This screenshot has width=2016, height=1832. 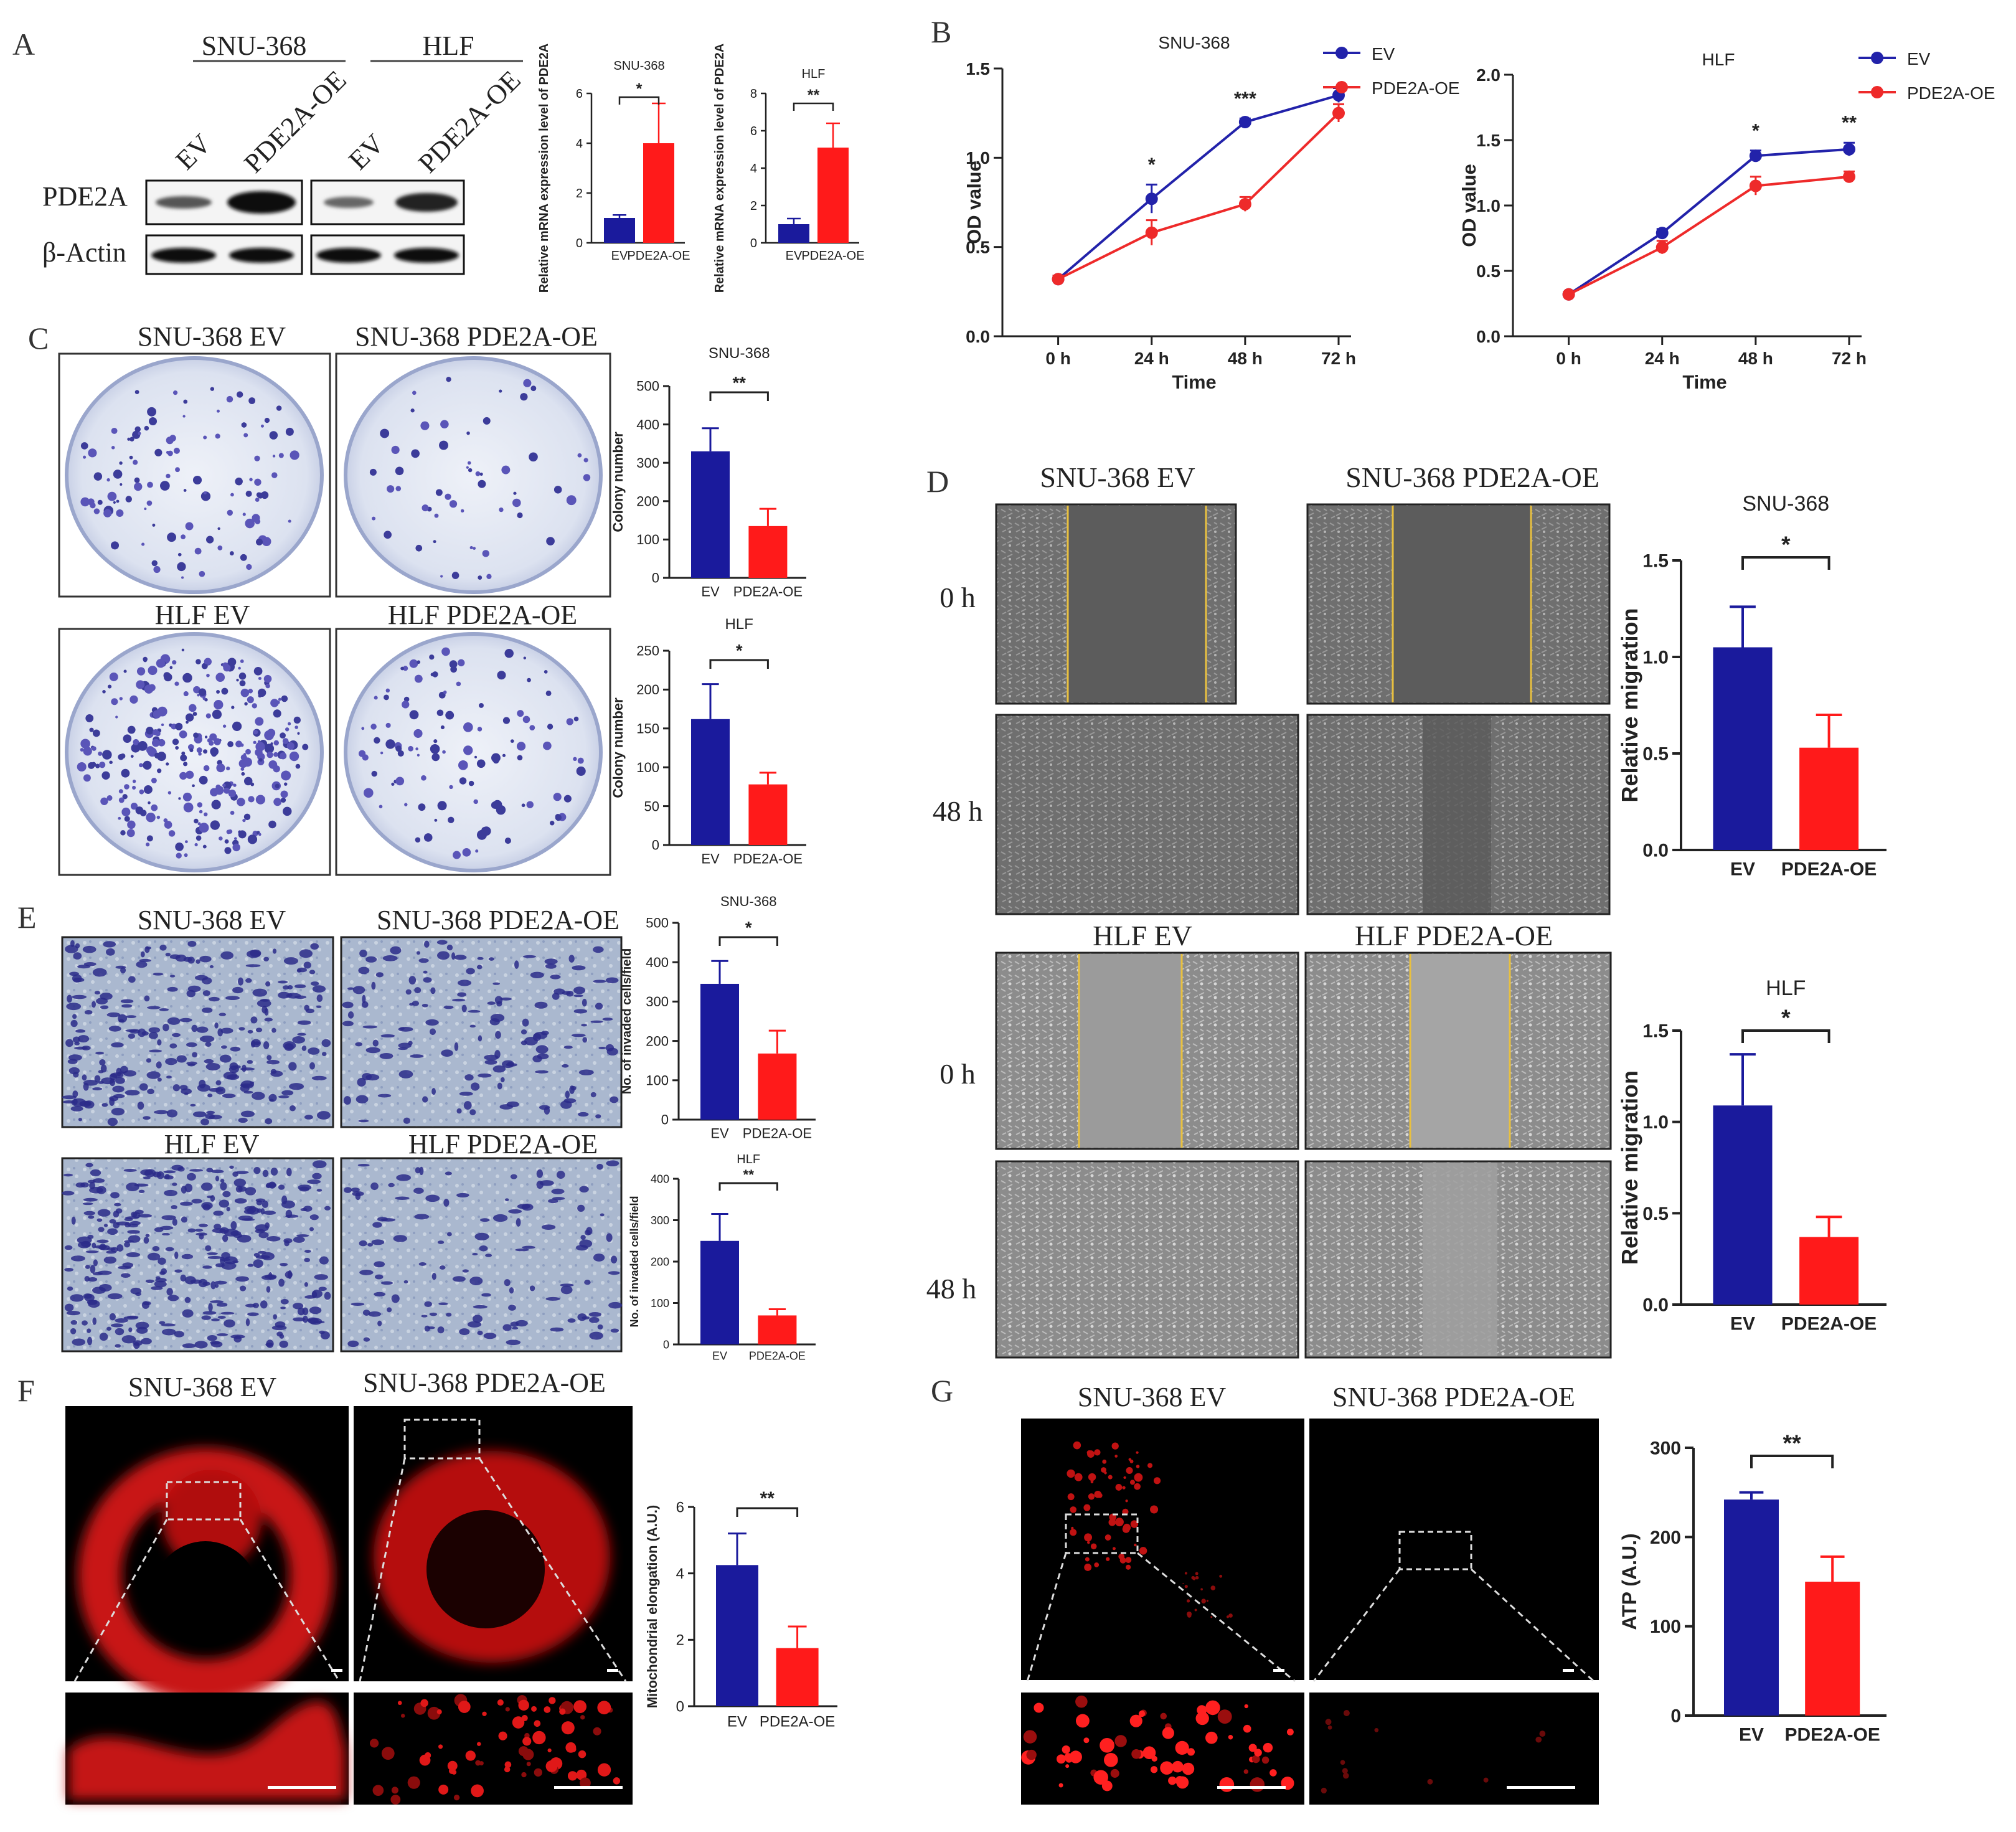 What do you see at coordinates (1850, 358) in the screenshot?
I see `x-tick-label: 72 h` at bounding box center [1850, 358].